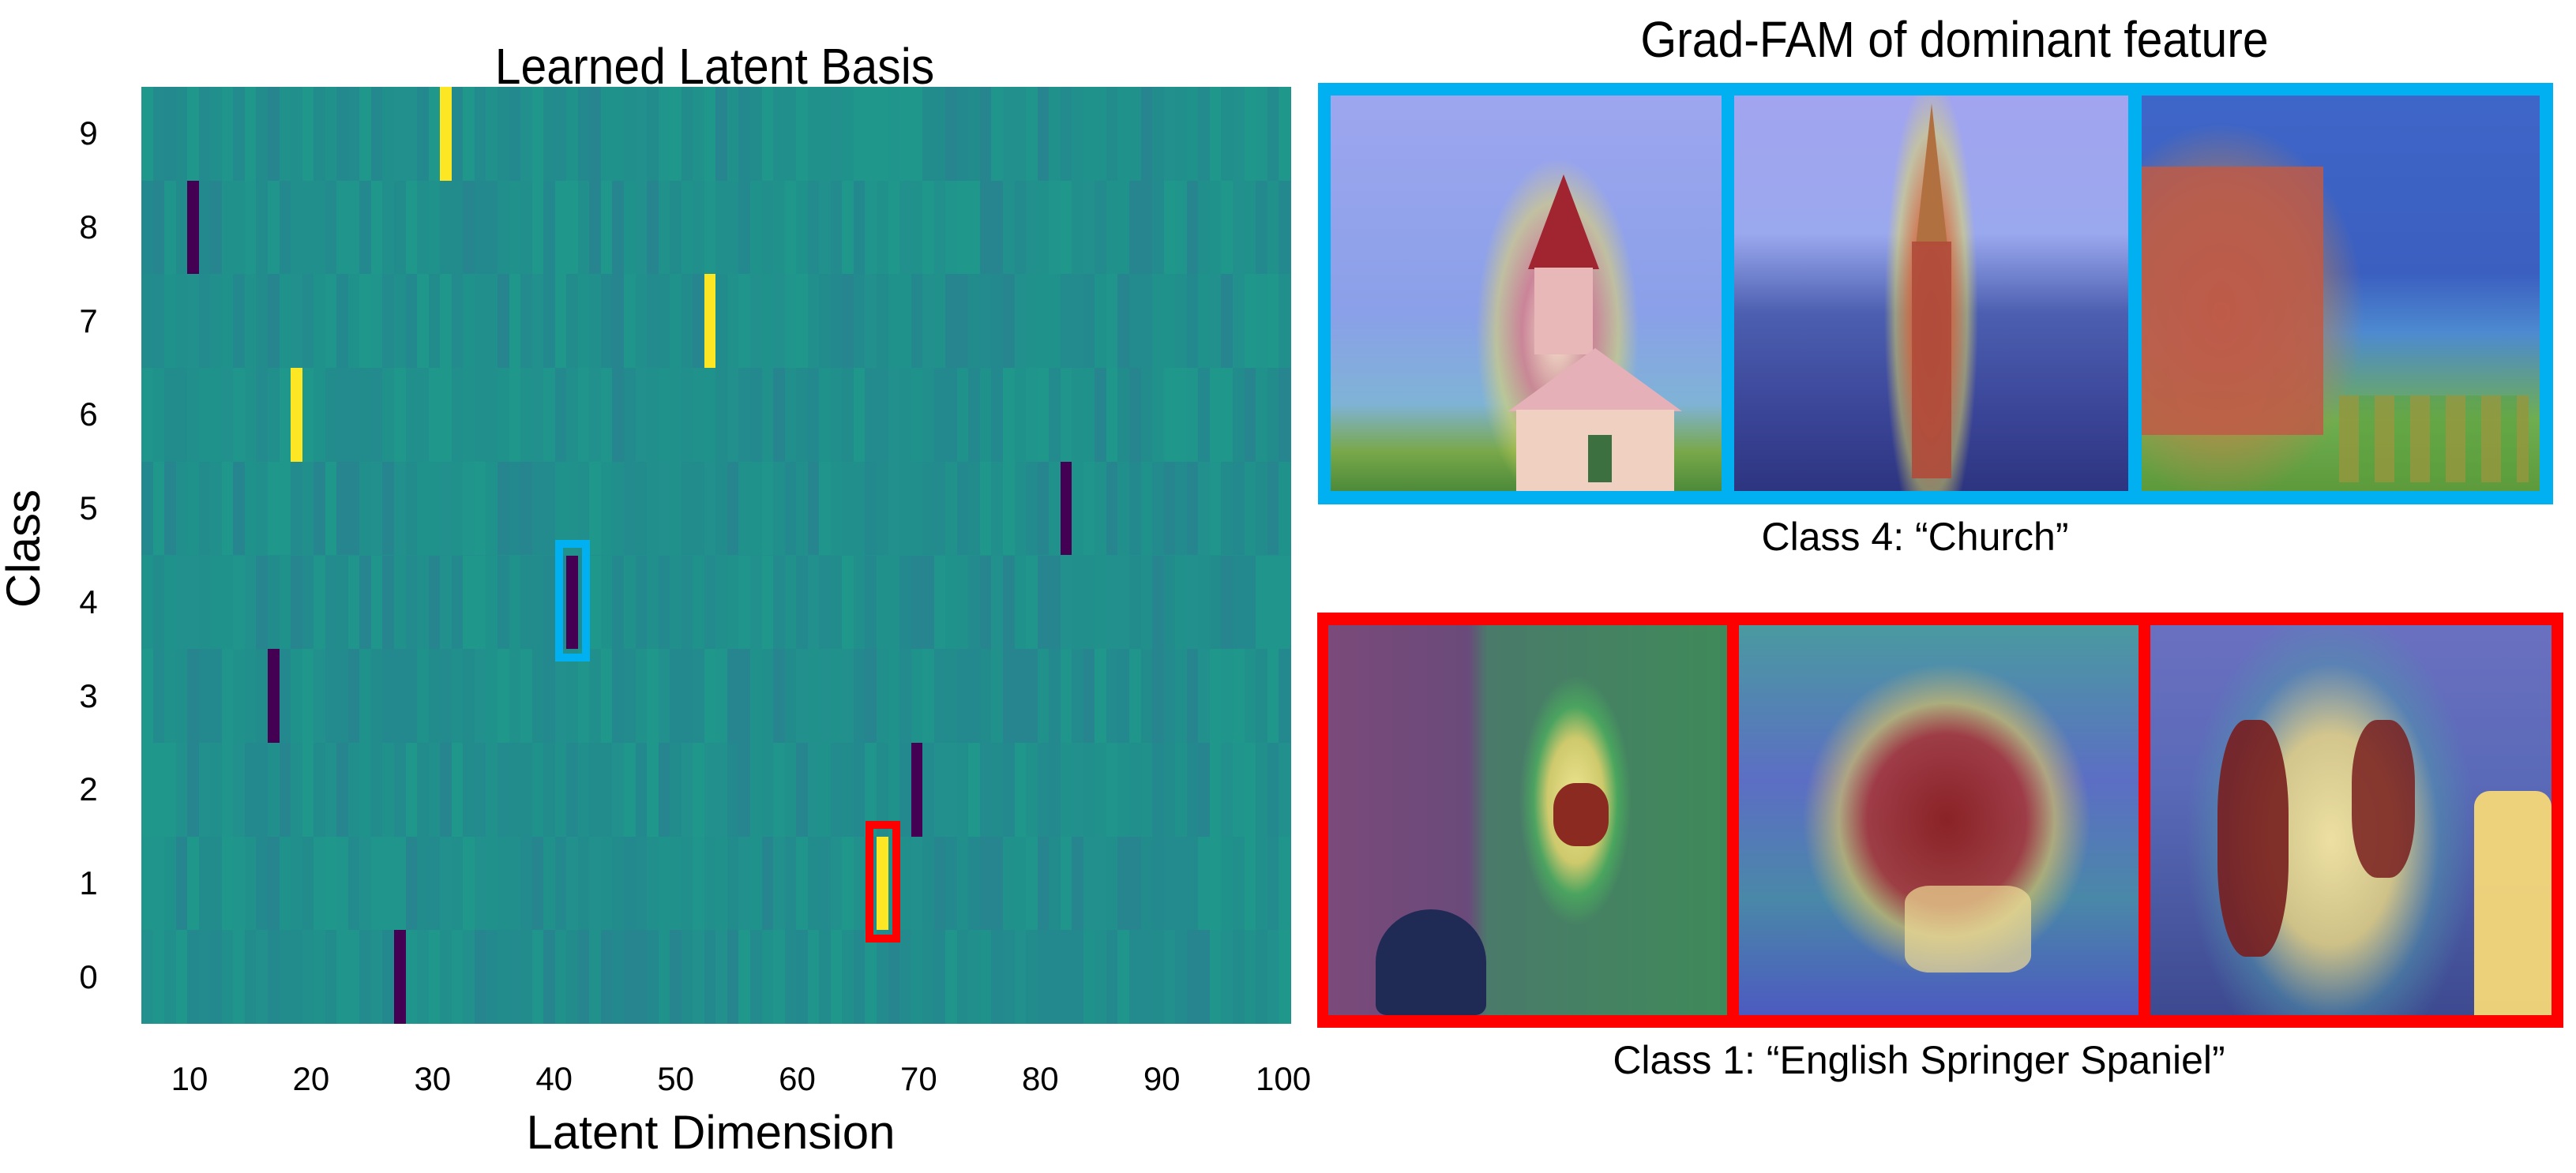 Image resolution: width=2576 pixels, height=1173 pixels. What do you see at coordinates (25, 548) in the screenshot?
I see `y-axis-label-text: Class` at bounding box center [25, 548].